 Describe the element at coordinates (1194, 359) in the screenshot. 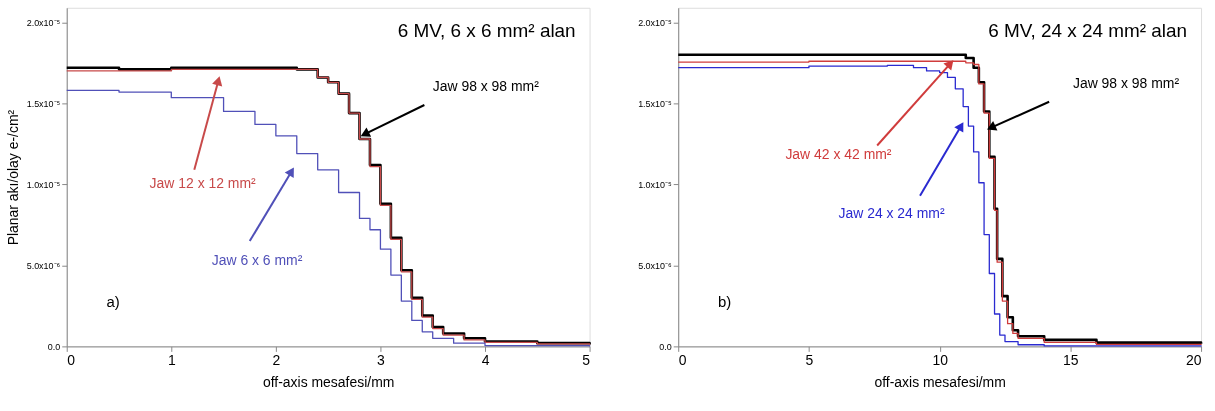

I see `x-tick-label: 20` at that location.